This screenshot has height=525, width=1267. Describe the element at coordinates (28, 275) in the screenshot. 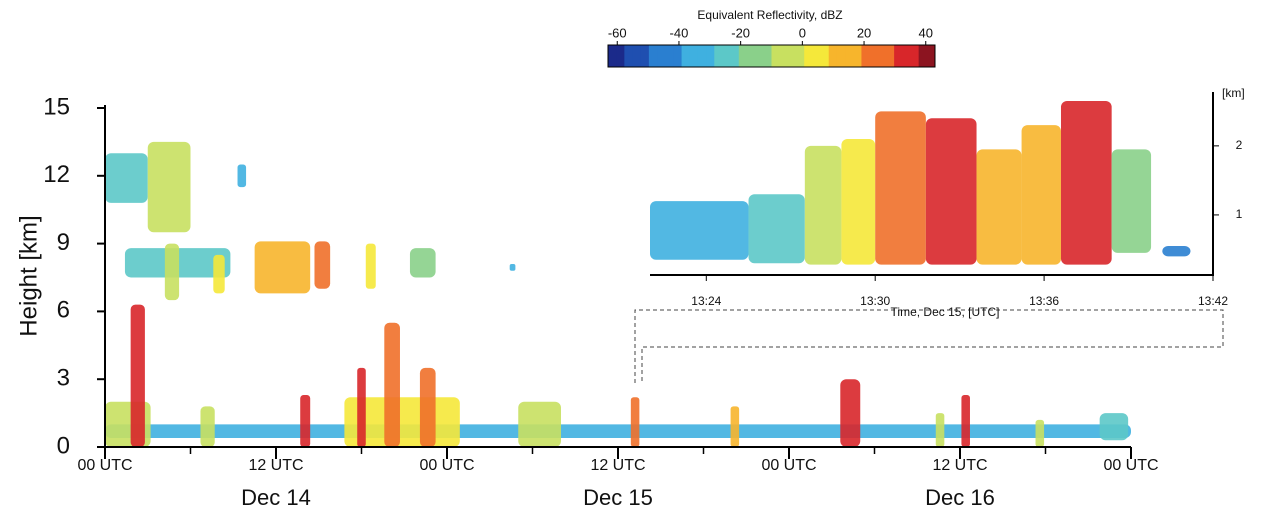

I see `y-axis-label: Height [km]` at that location.